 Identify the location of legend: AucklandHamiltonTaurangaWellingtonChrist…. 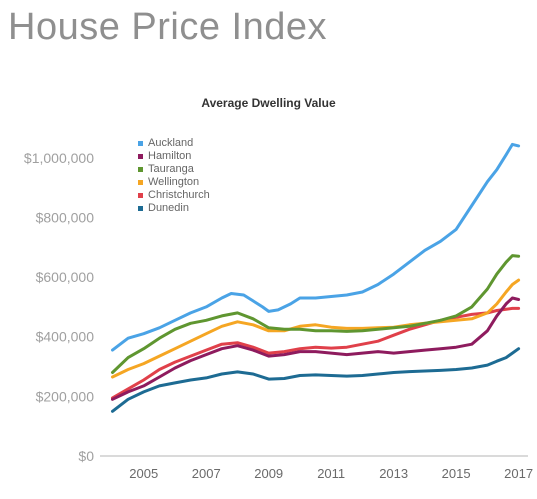
(174, 175).